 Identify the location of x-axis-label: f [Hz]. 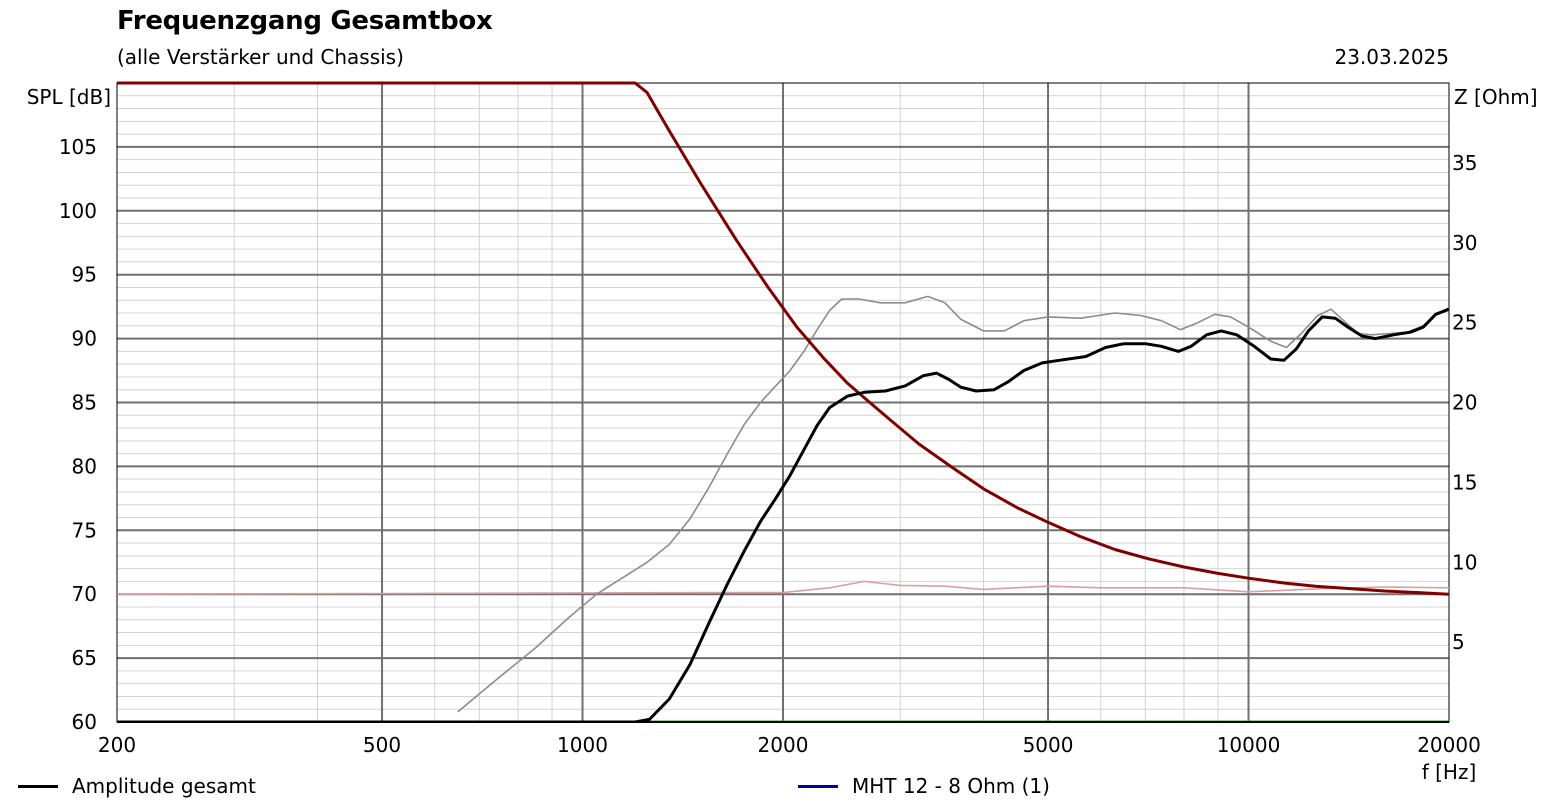
(1449, 772).